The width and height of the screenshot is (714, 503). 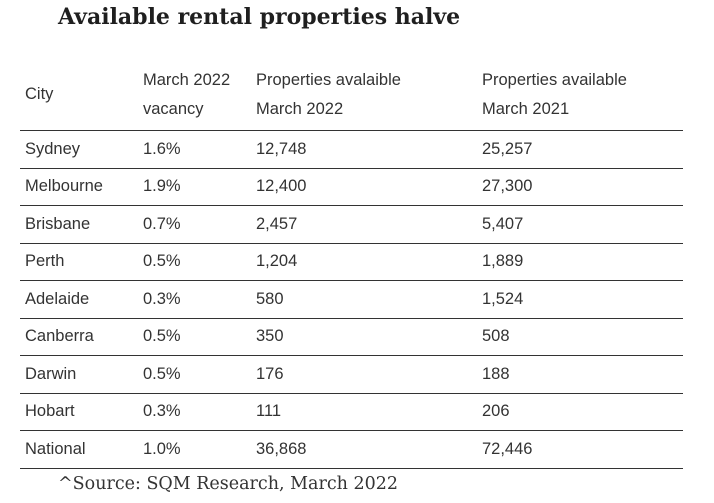 I want to click on cell-properties-2022: 1,204, so click(x=364, y=262).